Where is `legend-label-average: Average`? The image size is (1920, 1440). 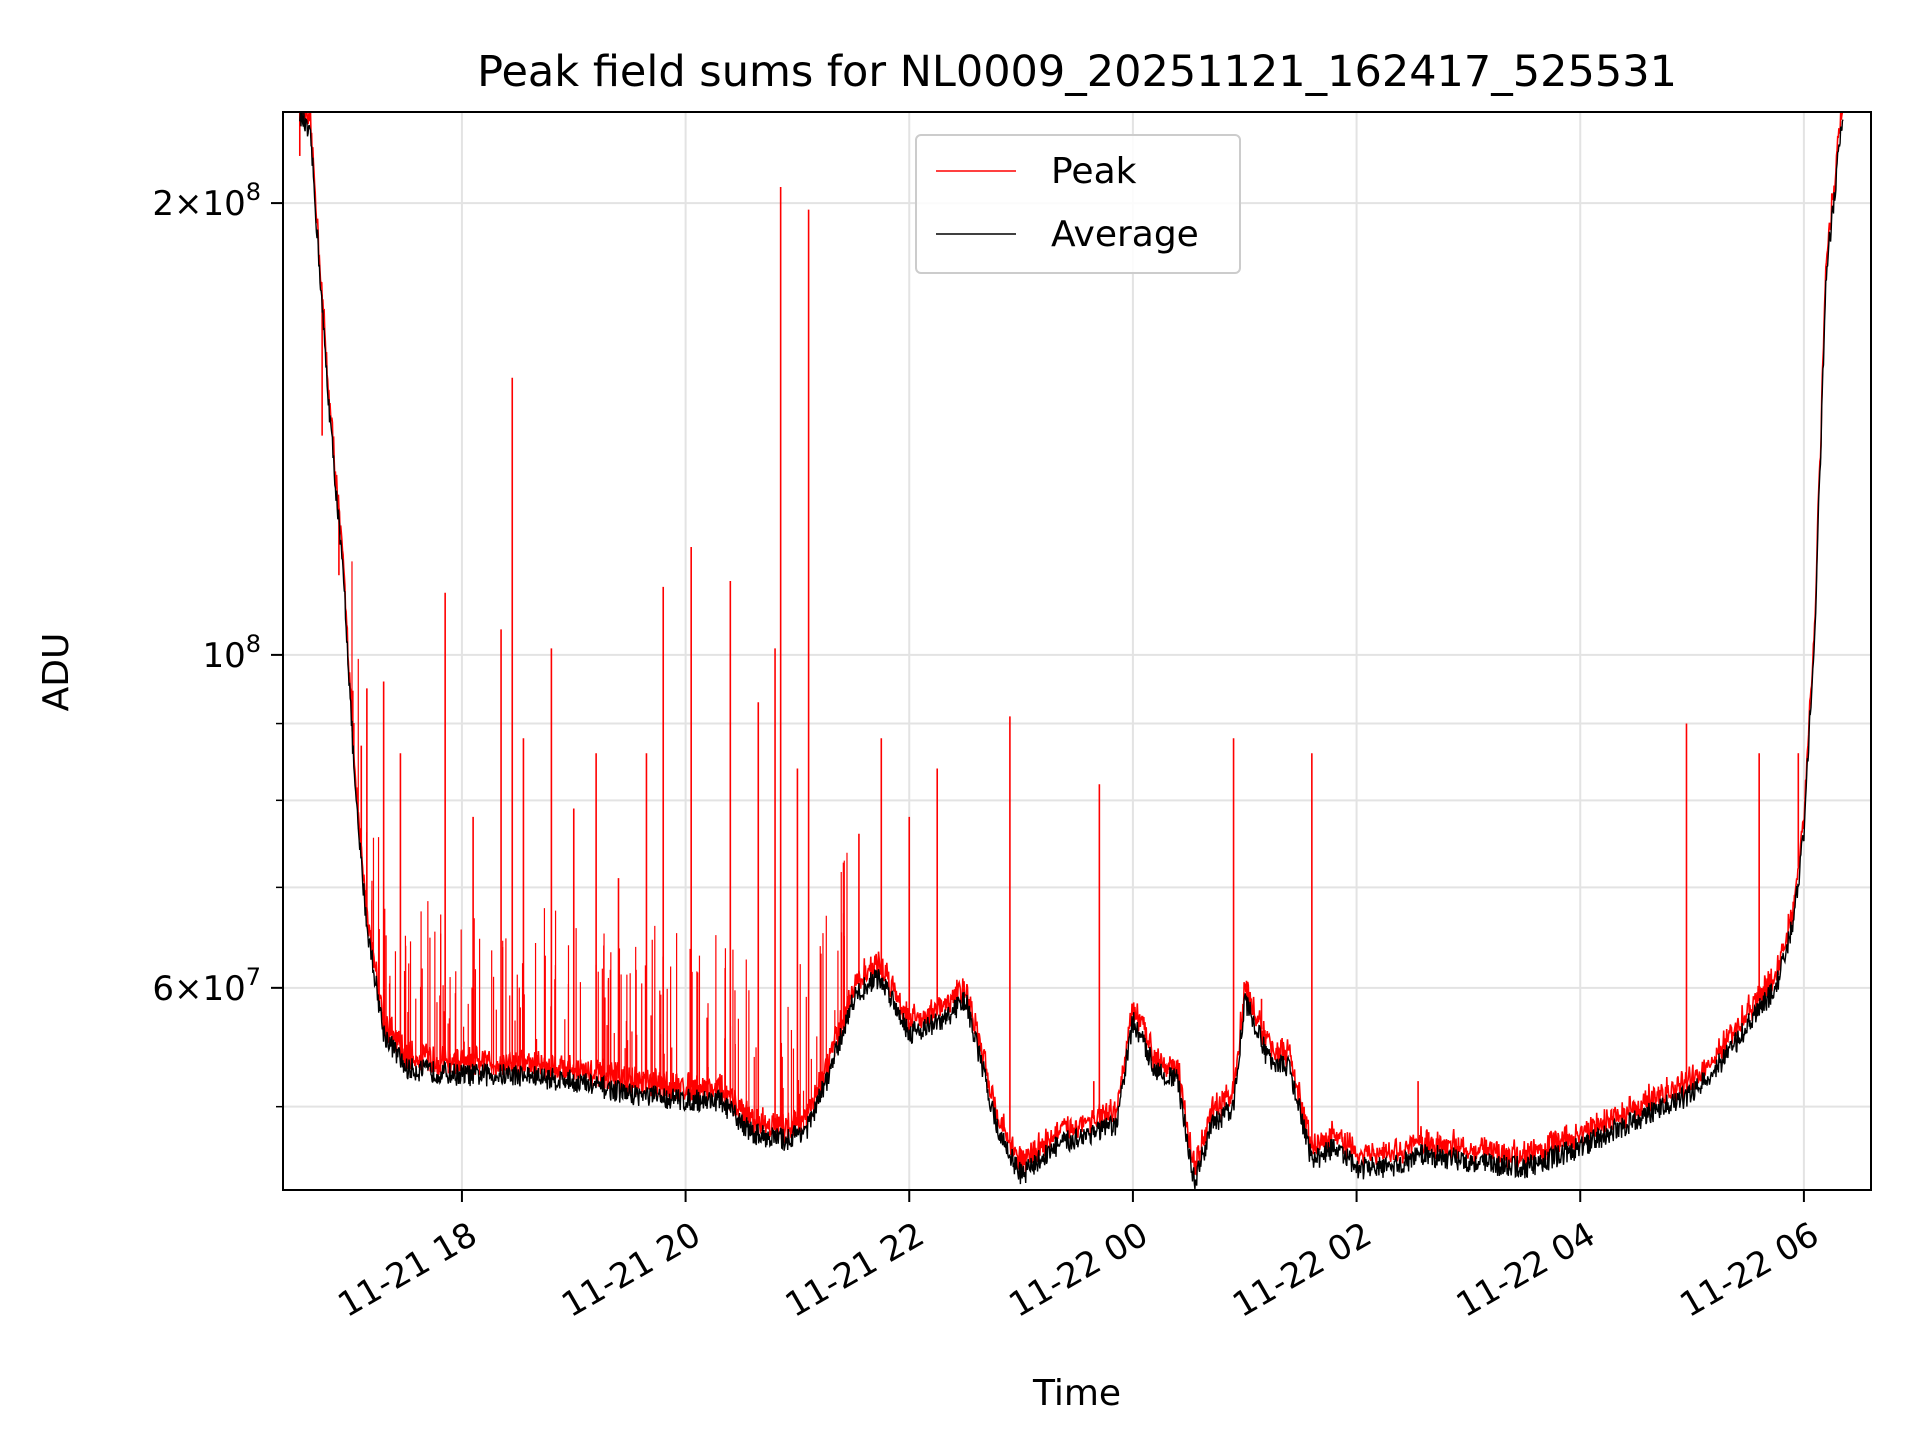
legend-label-average: Average is located at coordinates (1125, 234).